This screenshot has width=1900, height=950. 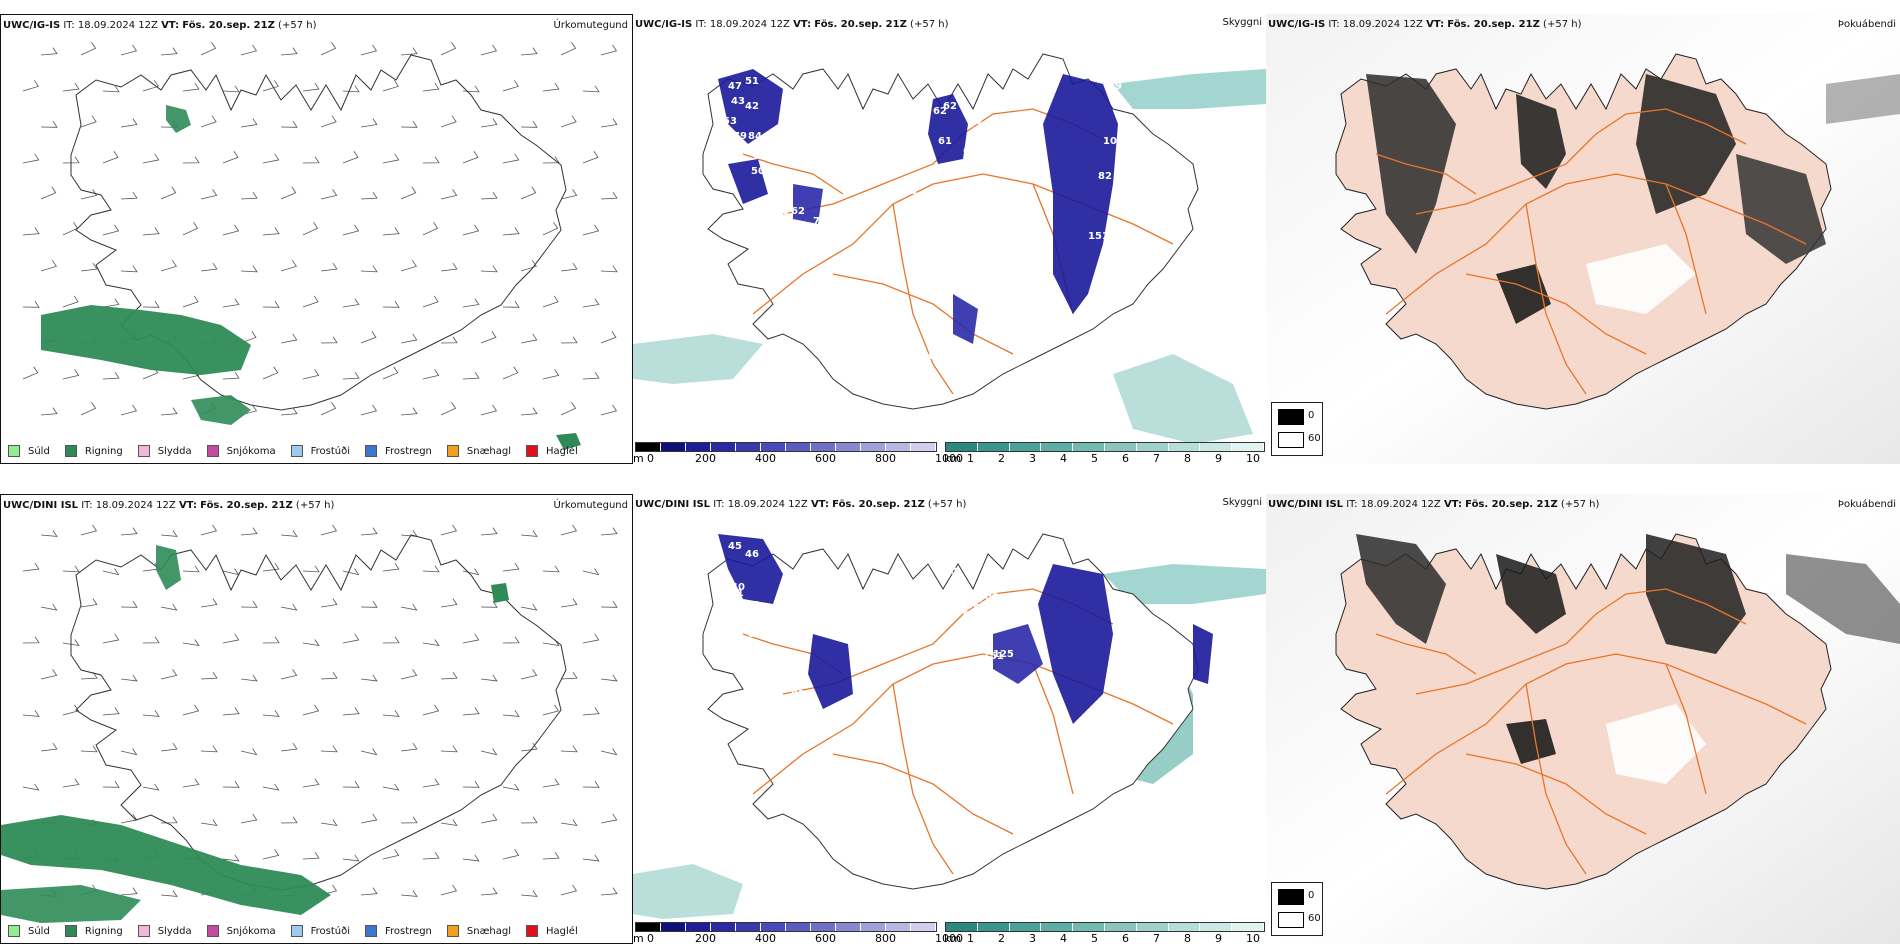 What do you see at coordinates (1314, 918) in the screenshot?
I see `fog-legend-high: 60` at bounding box center [1314, 918].